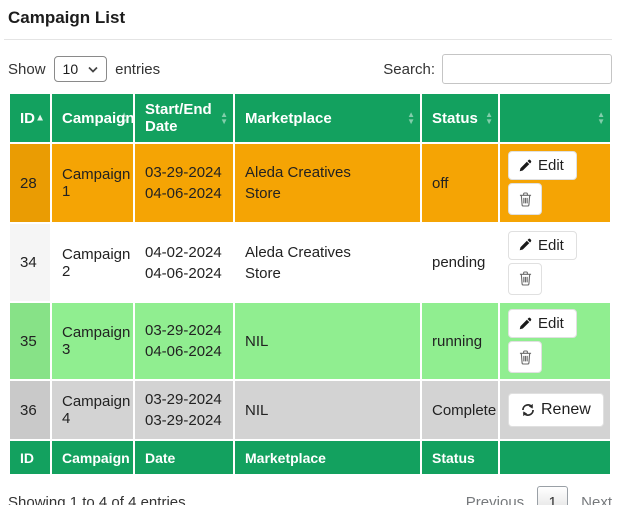  What do you see at coordinates (183, 252) in the screenshot?
I see `start-date: 04-02-2024` at bounding box center [183, 252].